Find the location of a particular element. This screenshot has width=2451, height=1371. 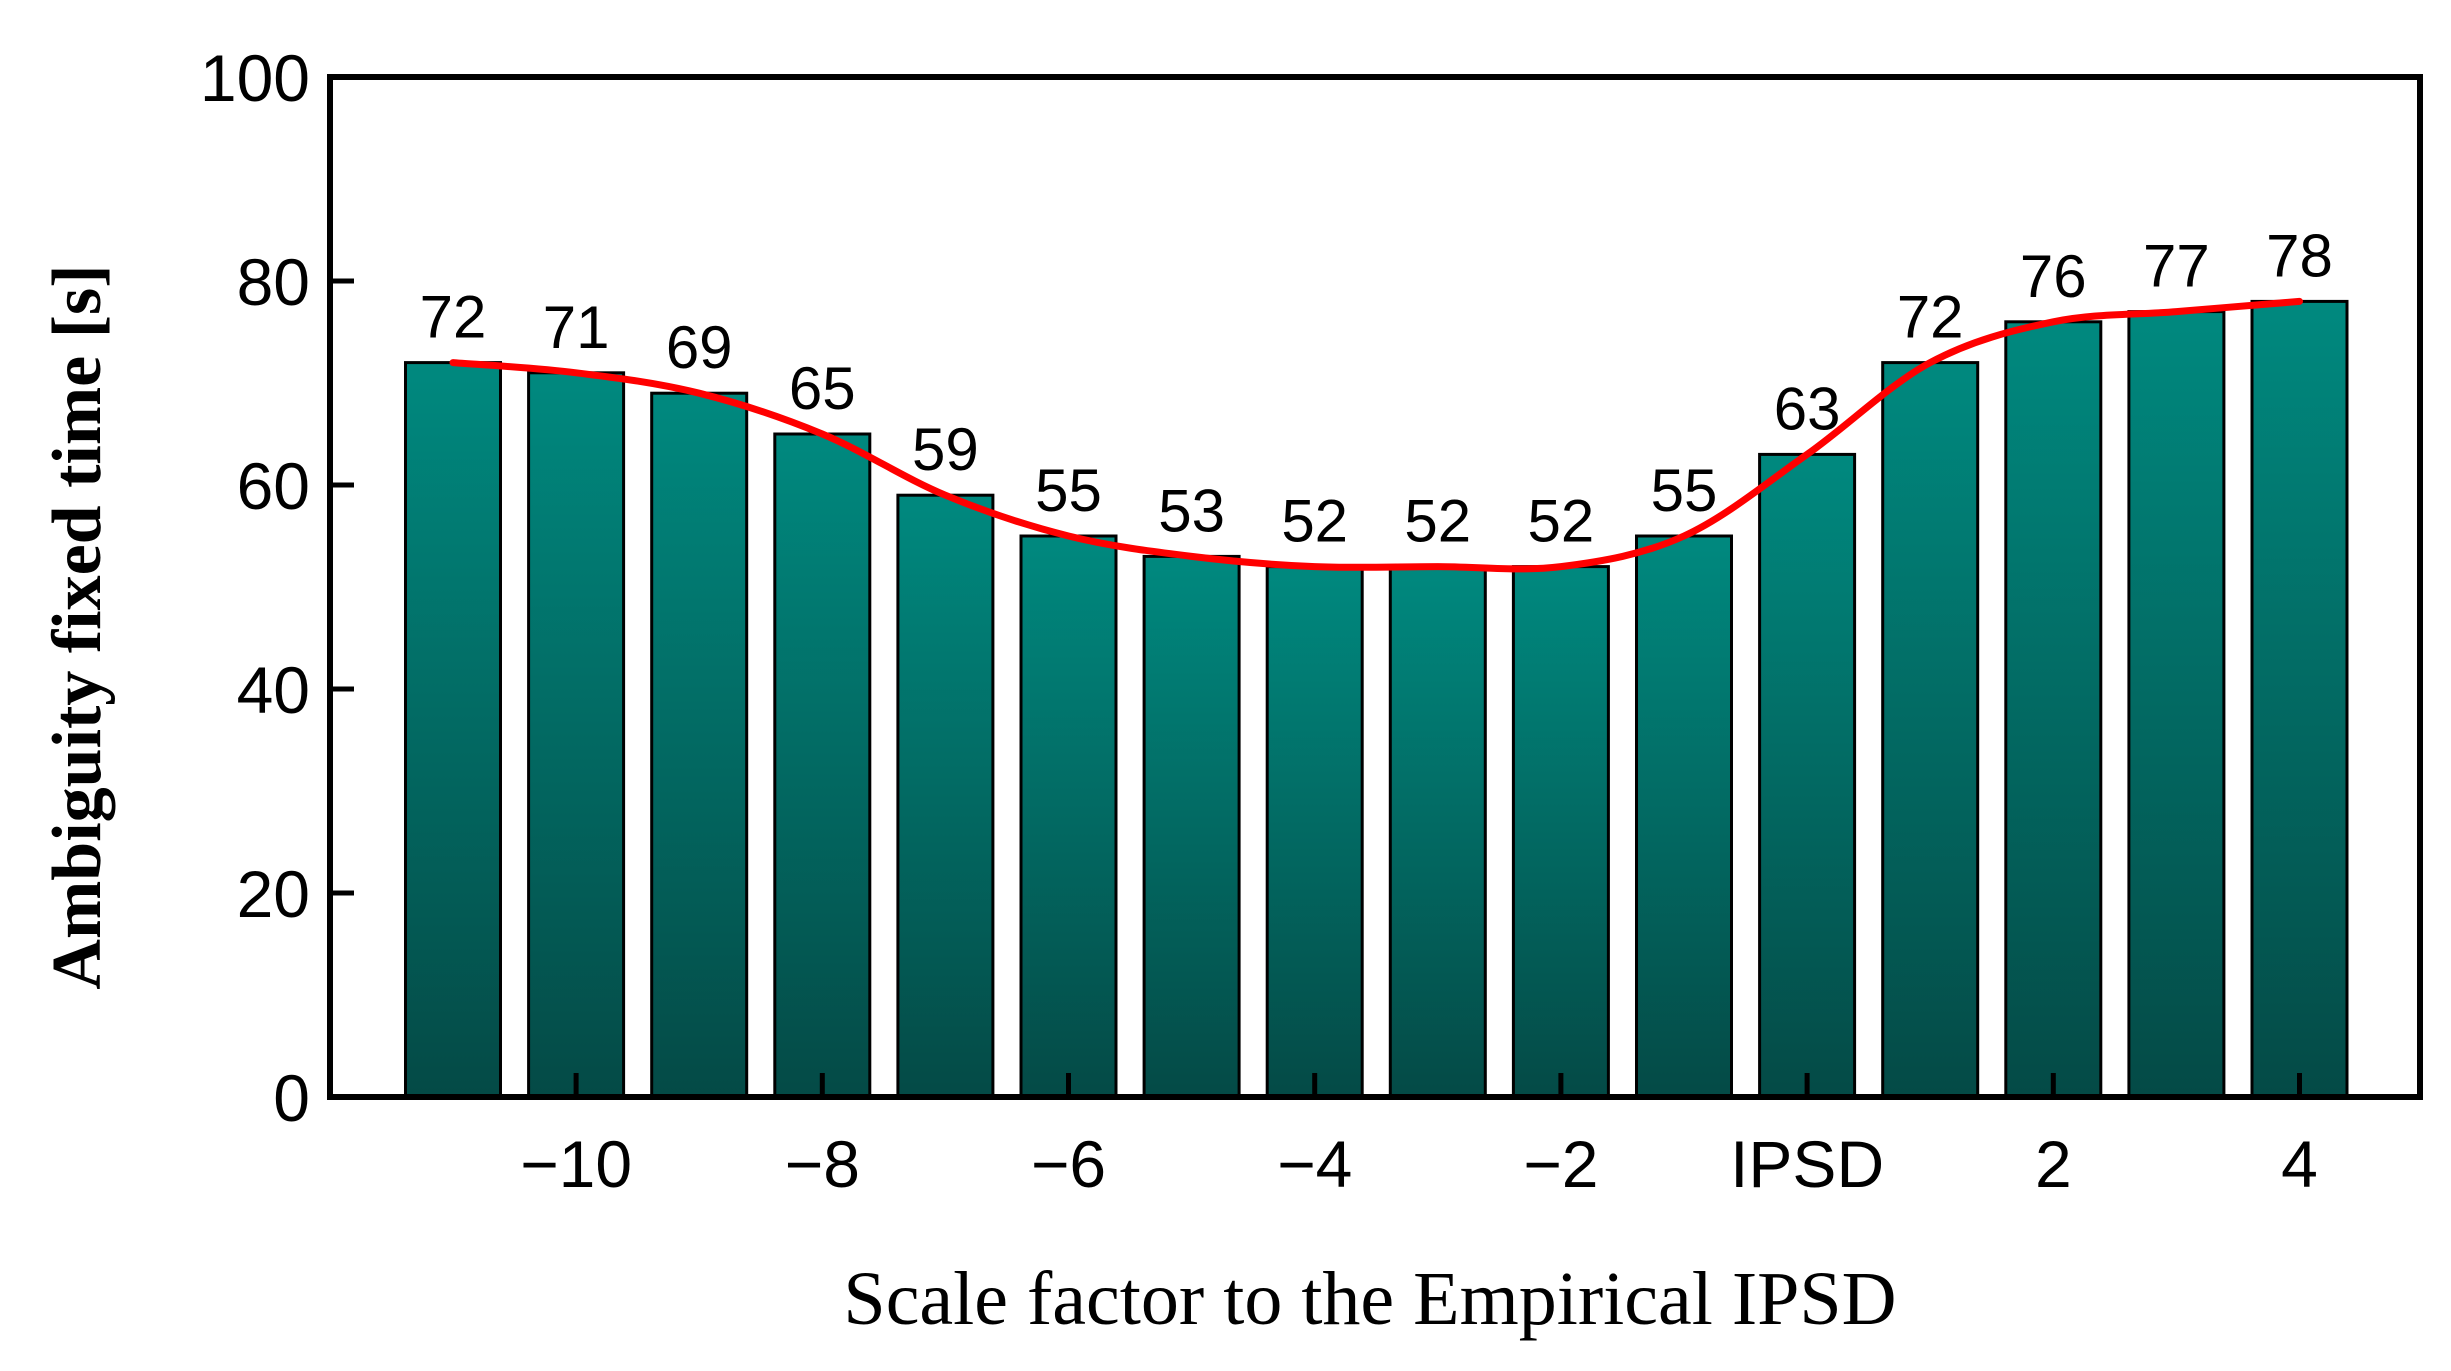

x-tick-label: −8 is located at coordinates (822, 1164).